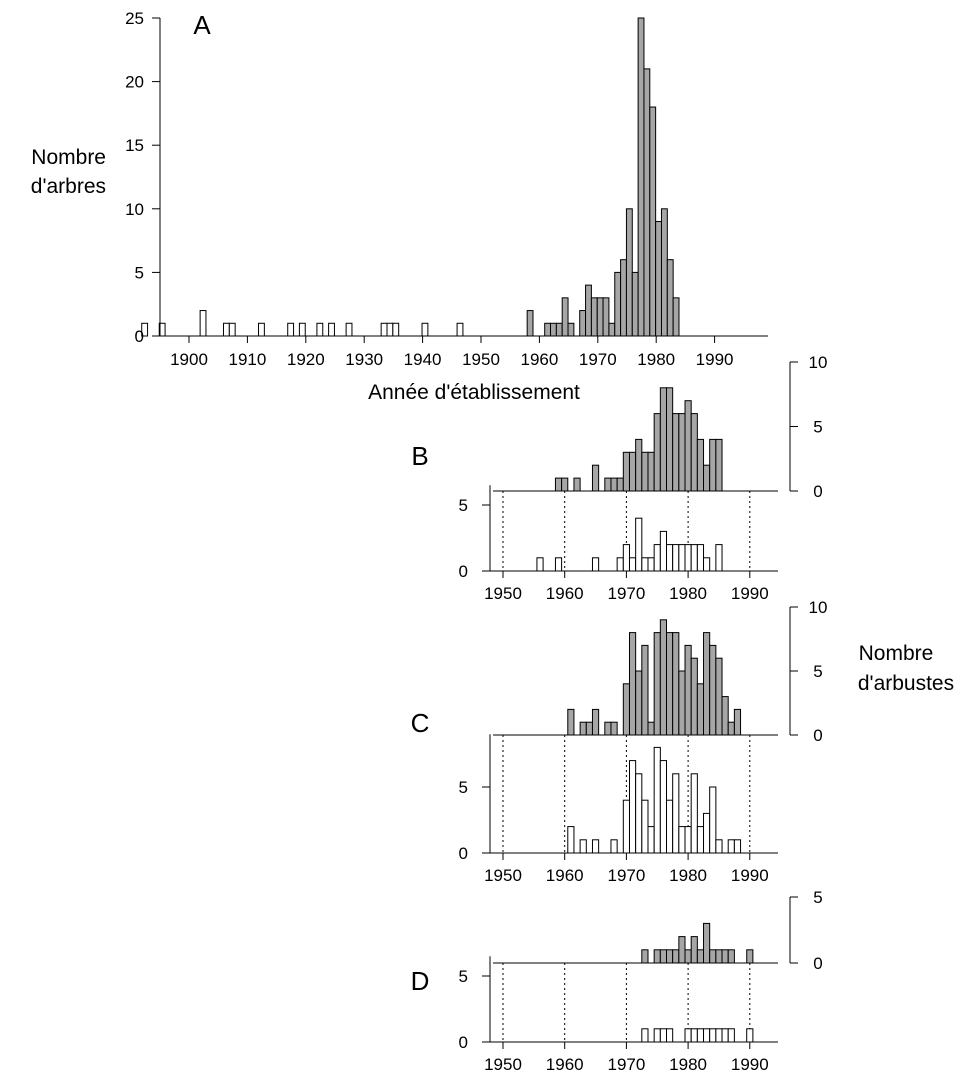  Describe the element at coordinates (306, 359) in the screenshot. I see `x-tick-label: 1920` at that location.